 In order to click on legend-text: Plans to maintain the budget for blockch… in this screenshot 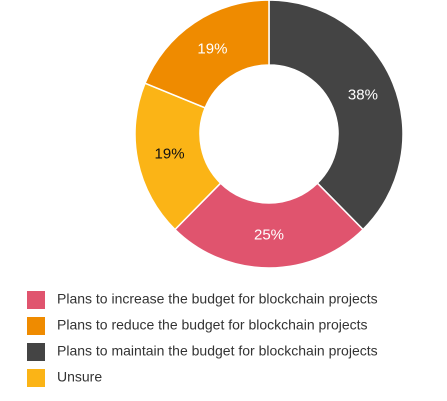, I will do `click(217, 351)`.